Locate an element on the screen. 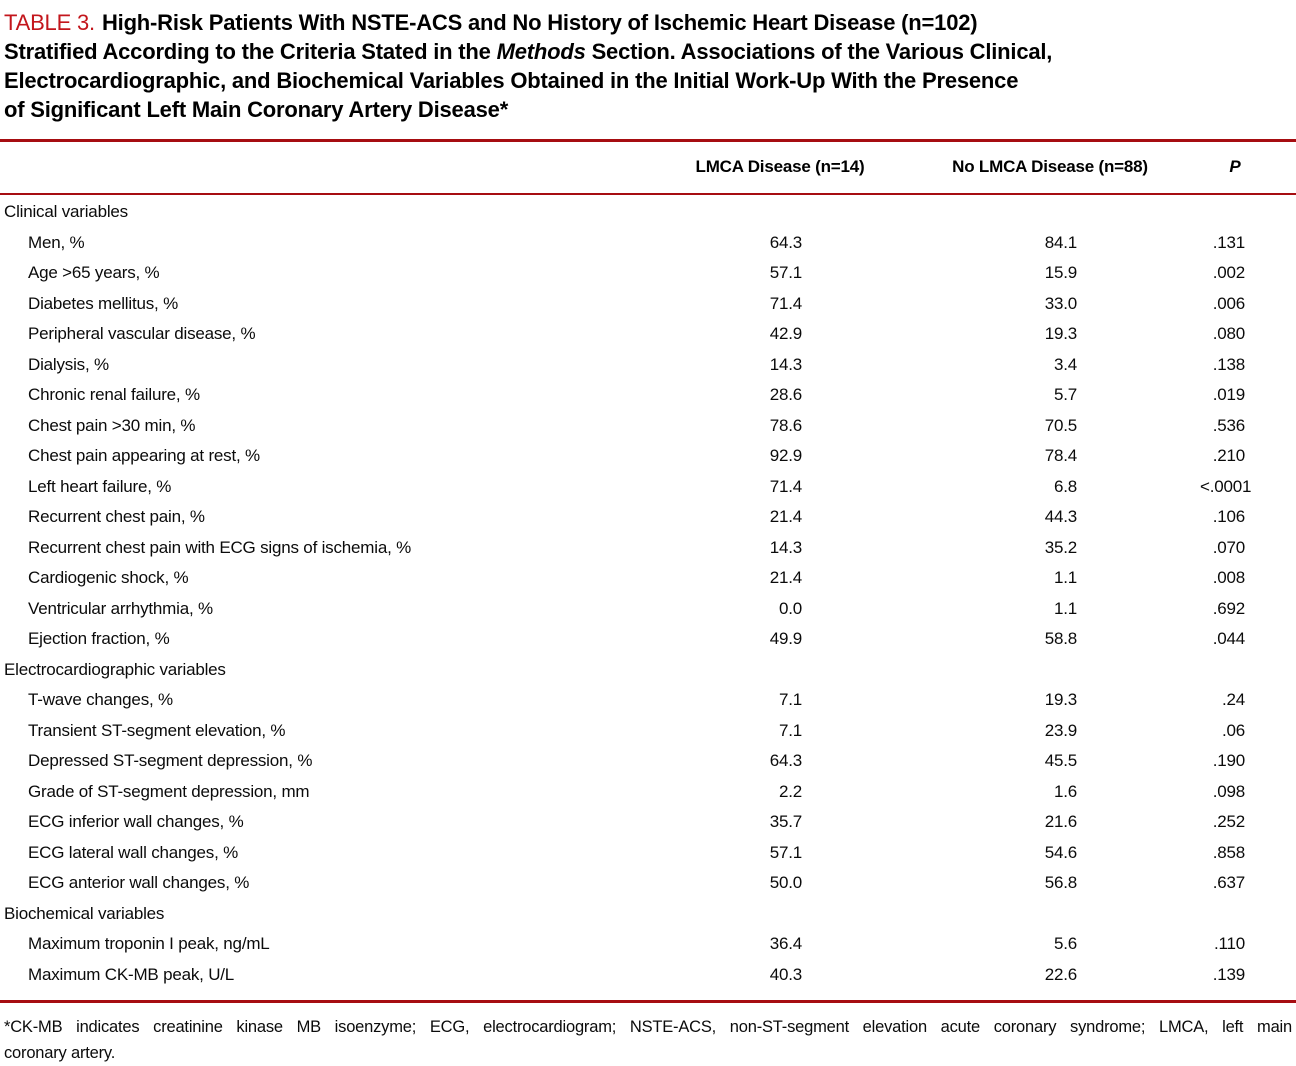  table-row: ECG anterior wall changes, % 50.0 56.8 .637 is located at coordinates (648, 883).